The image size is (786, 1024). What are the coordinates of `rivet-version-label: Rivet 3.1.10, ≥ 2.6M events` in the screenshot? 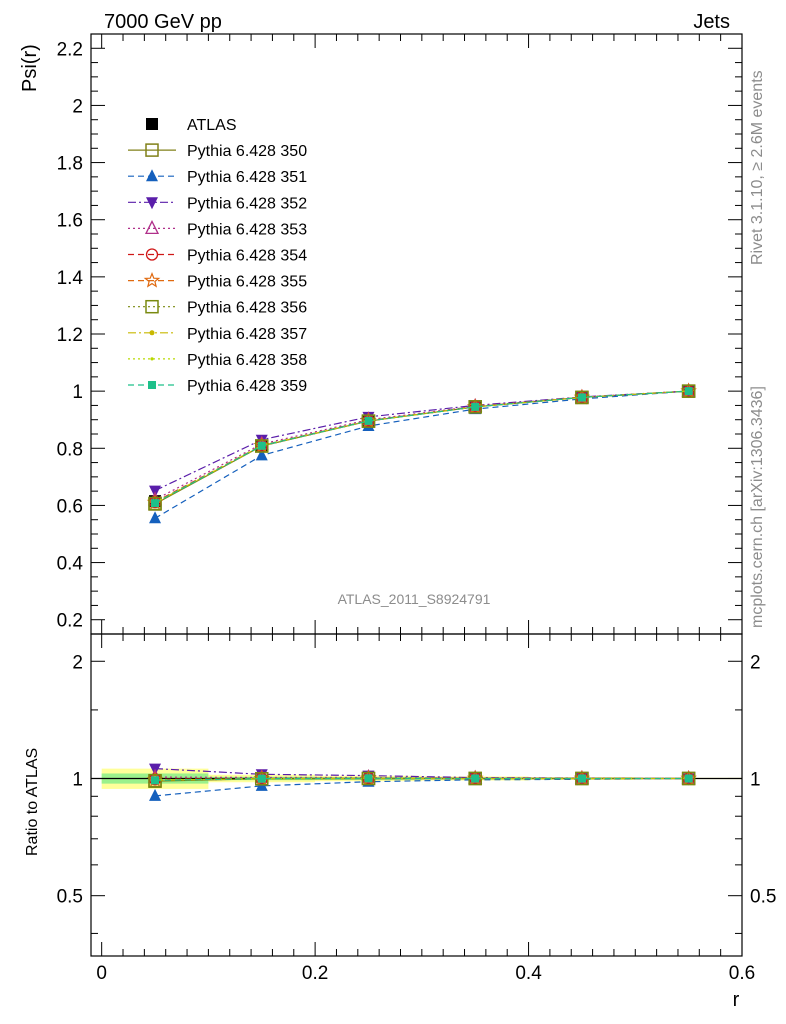 It's located at (757, 167).